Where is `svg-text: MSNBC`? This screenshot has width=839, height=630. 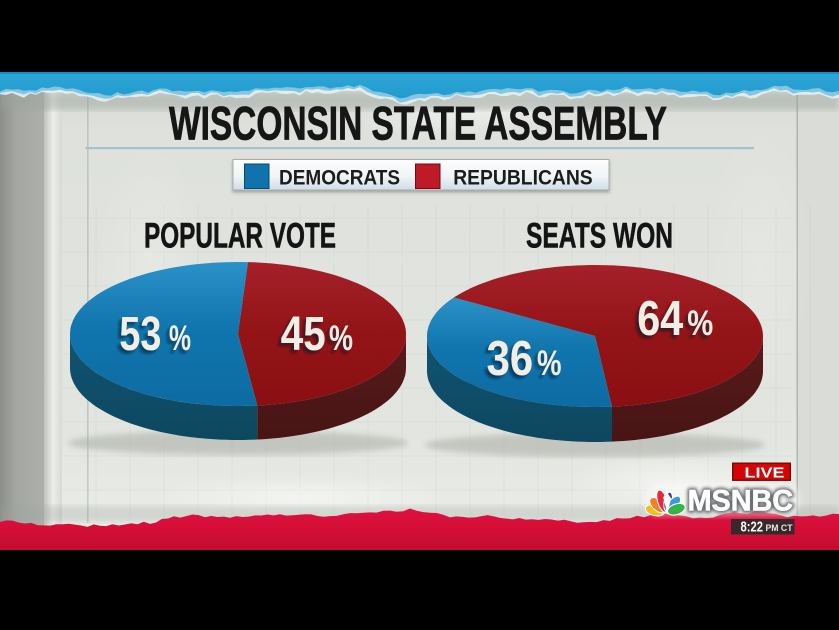 svg-text: MSNBC is located at coordinates (741, 501).